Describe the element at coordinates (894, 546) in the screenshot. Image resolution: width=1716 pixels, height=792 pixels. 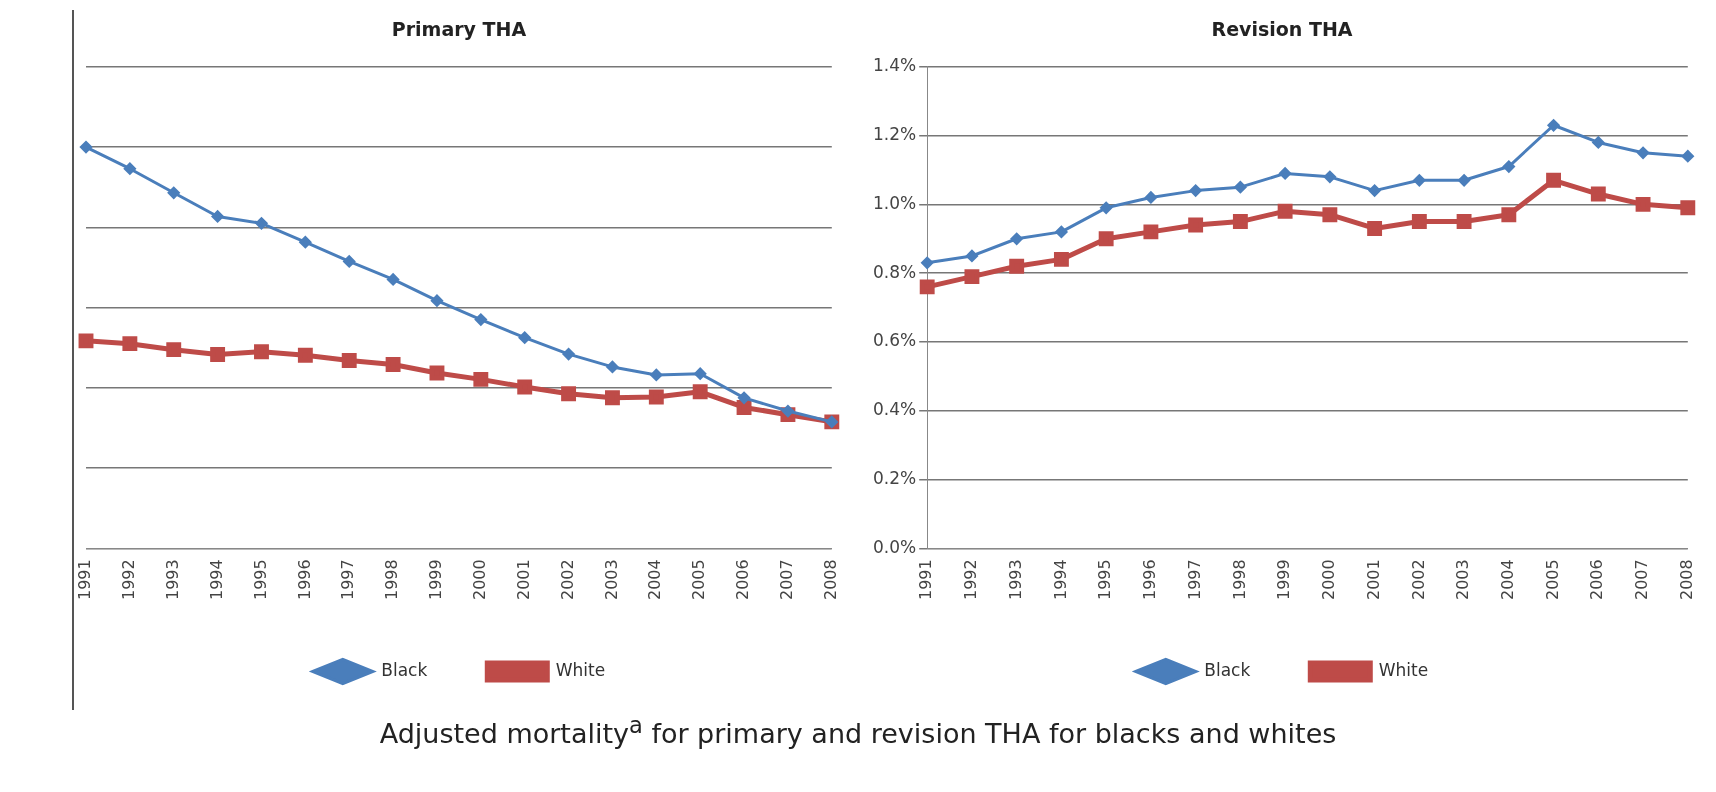
I see `y-tick-label: 0.0%` at that location.